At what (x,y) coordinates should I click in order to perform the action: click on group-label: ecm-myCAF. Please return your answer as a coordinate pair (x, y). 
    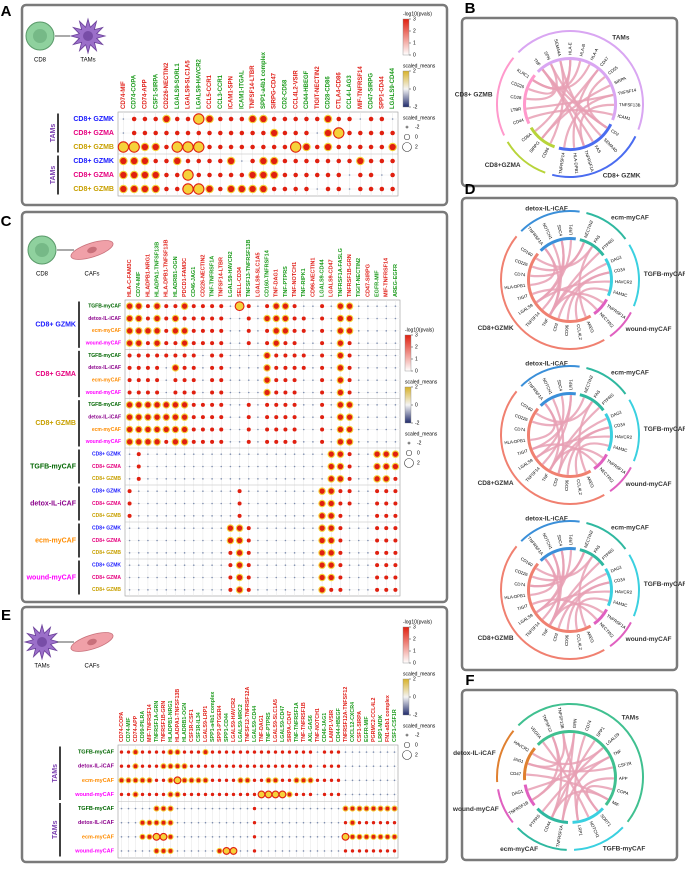
    Looking at the image, I should click on (630, 527).